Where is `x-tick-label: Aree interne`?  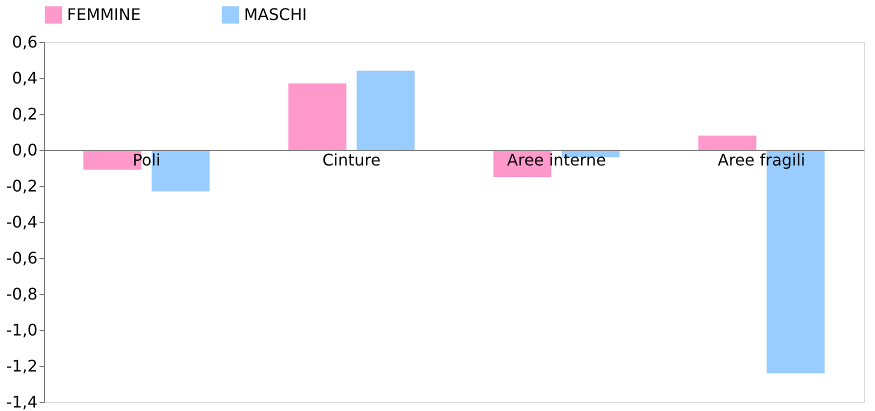
x-tick-label: Aree interne is located at coordinates (556, 160).